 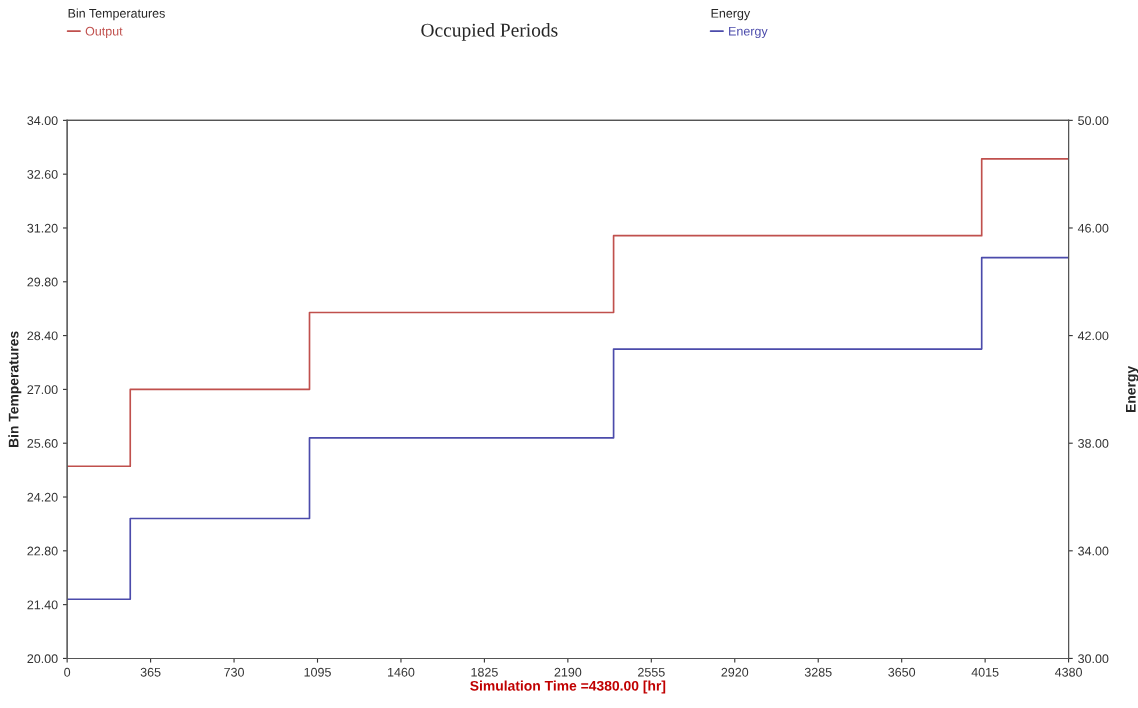 I want to click on legend-label: Output, so click(x=104, y=32).